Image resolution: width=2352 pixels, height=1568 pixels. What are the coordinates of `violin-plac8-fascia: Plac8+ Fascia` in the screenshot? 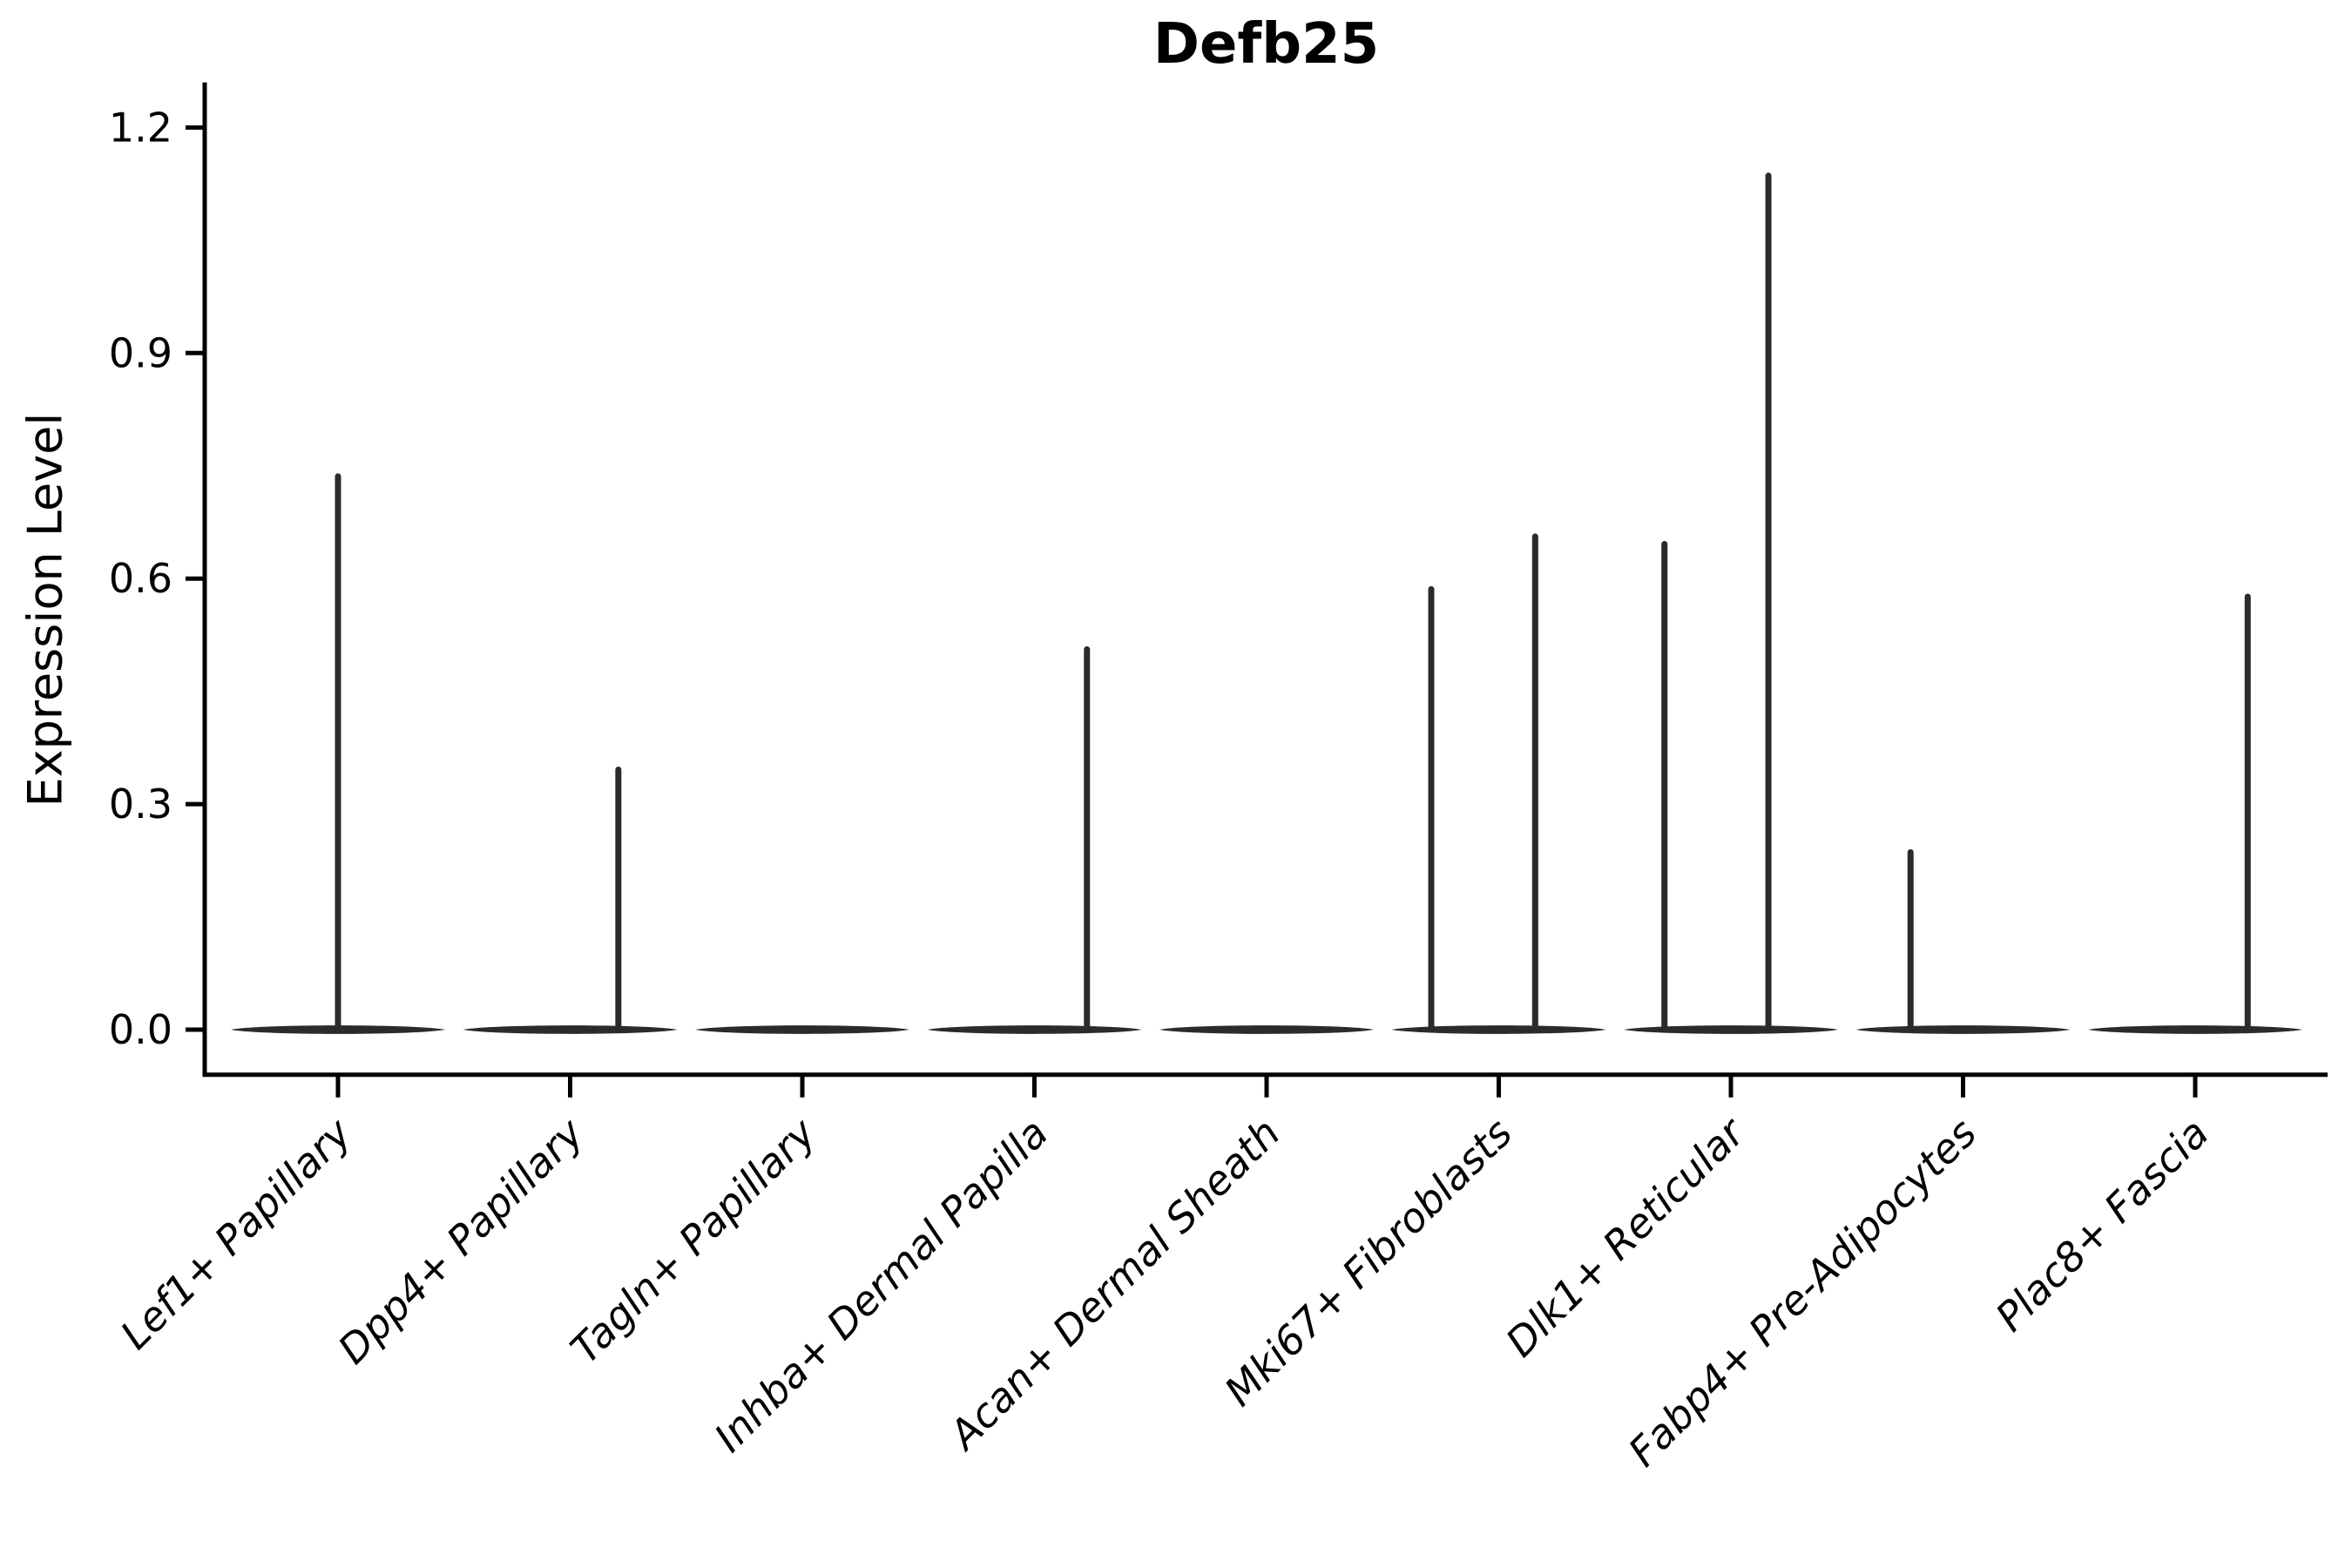 It's located at (2144, 967).